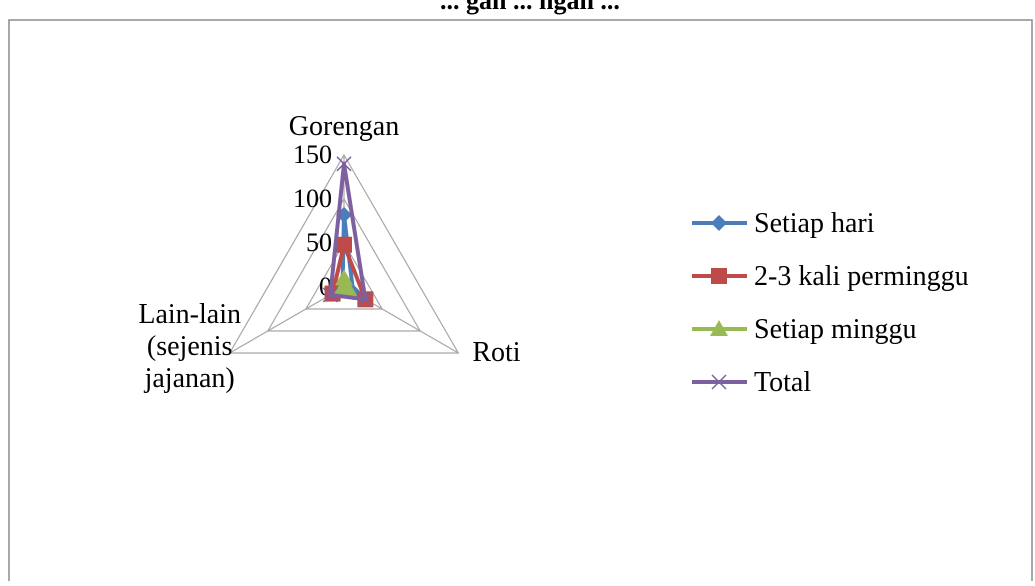 The height and width of the screenshot is (586, 1035). I want to click on category-label: Gorengan, so click(344, 126).